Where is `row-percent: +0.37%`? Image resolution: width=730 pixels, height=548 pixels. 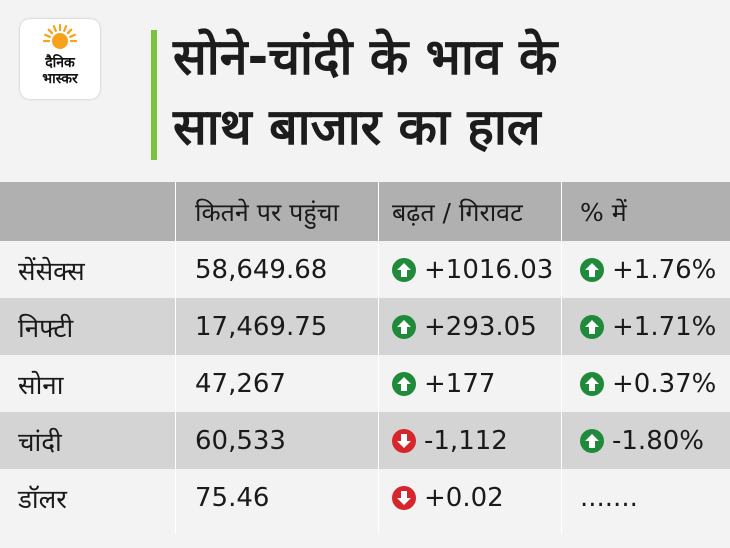
row-percent: +0.37% is located at coordinates (655, 383).